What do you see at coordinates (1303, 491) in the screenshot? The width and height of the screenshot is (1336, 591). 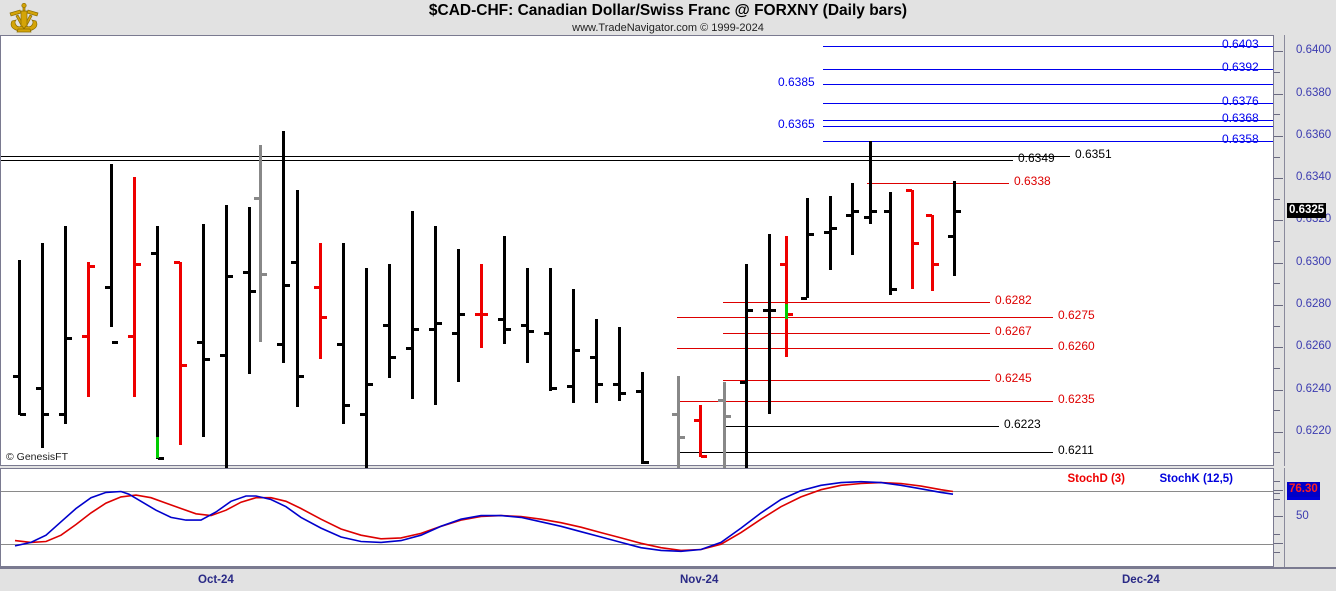 I see `stoch-value-badge: 76.30` at bounding box center [1303, 491].